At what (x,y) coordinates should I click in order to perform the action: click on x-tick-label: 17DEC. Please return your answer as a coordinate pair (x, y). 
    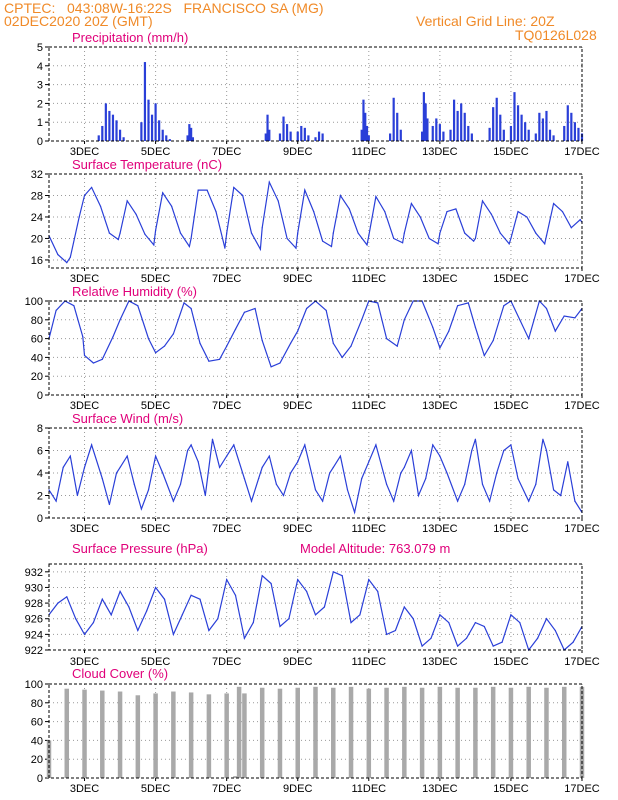
    Looking at the image, I should click on (582, 662).